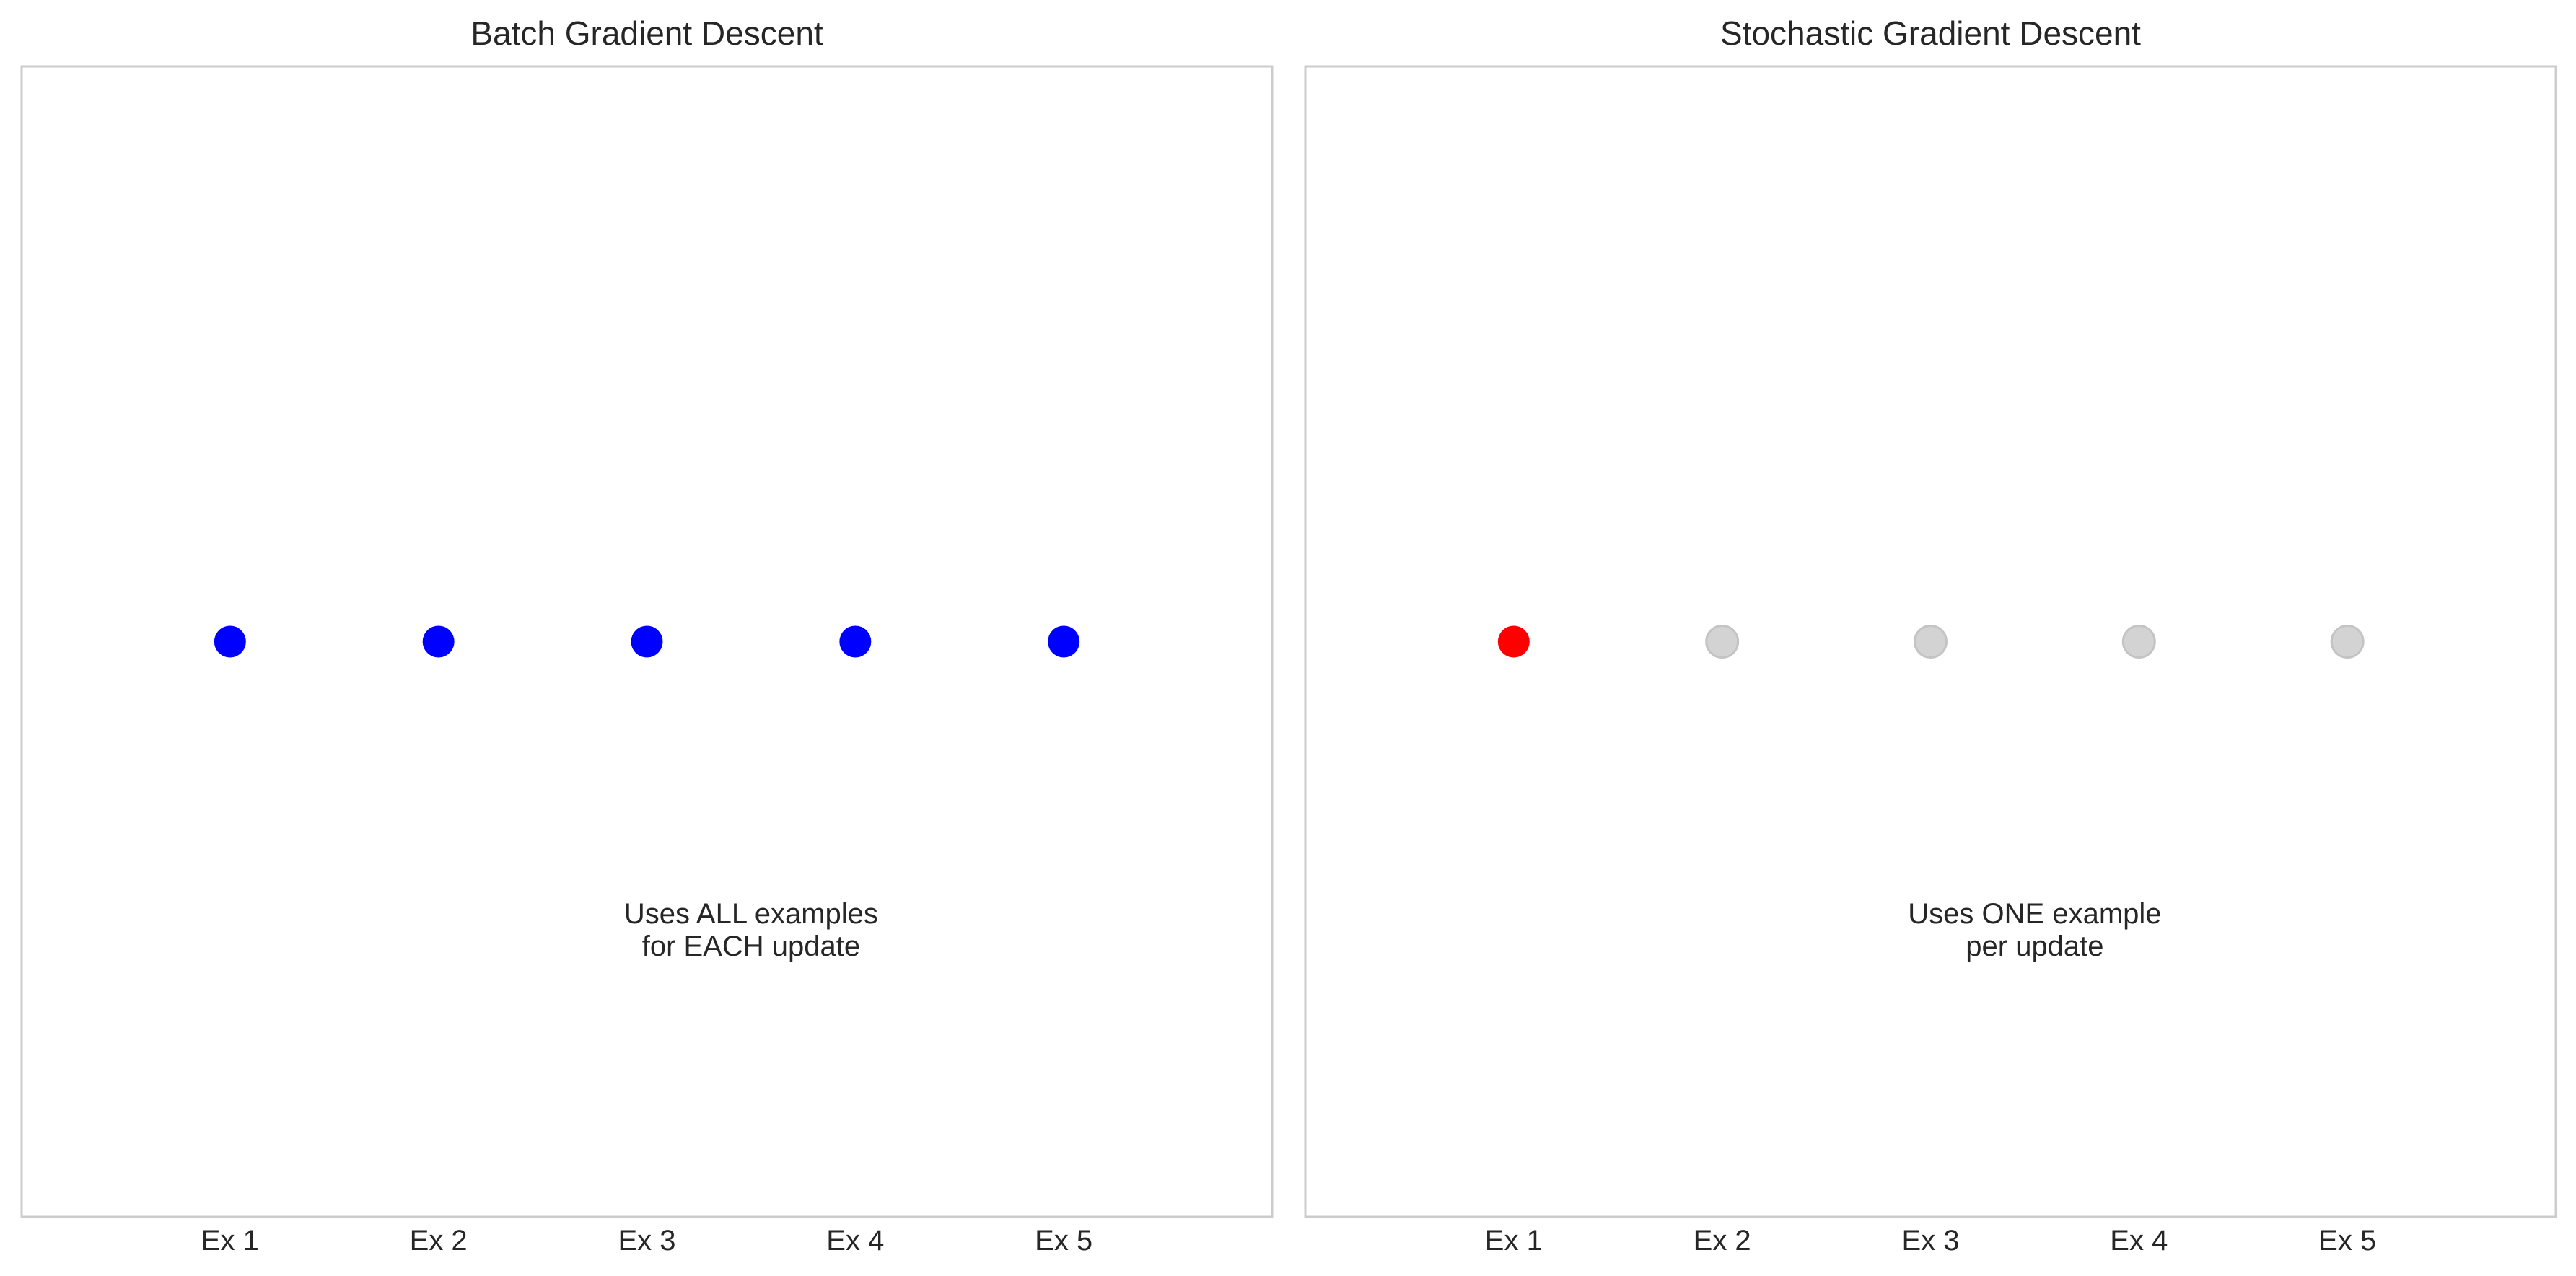 This screenshot has height=1276, width=2576. Describe the element at coordinates (1930, 33) in the screenshot. I see `panel-title: Stochastic Gradient Descent` at that location.